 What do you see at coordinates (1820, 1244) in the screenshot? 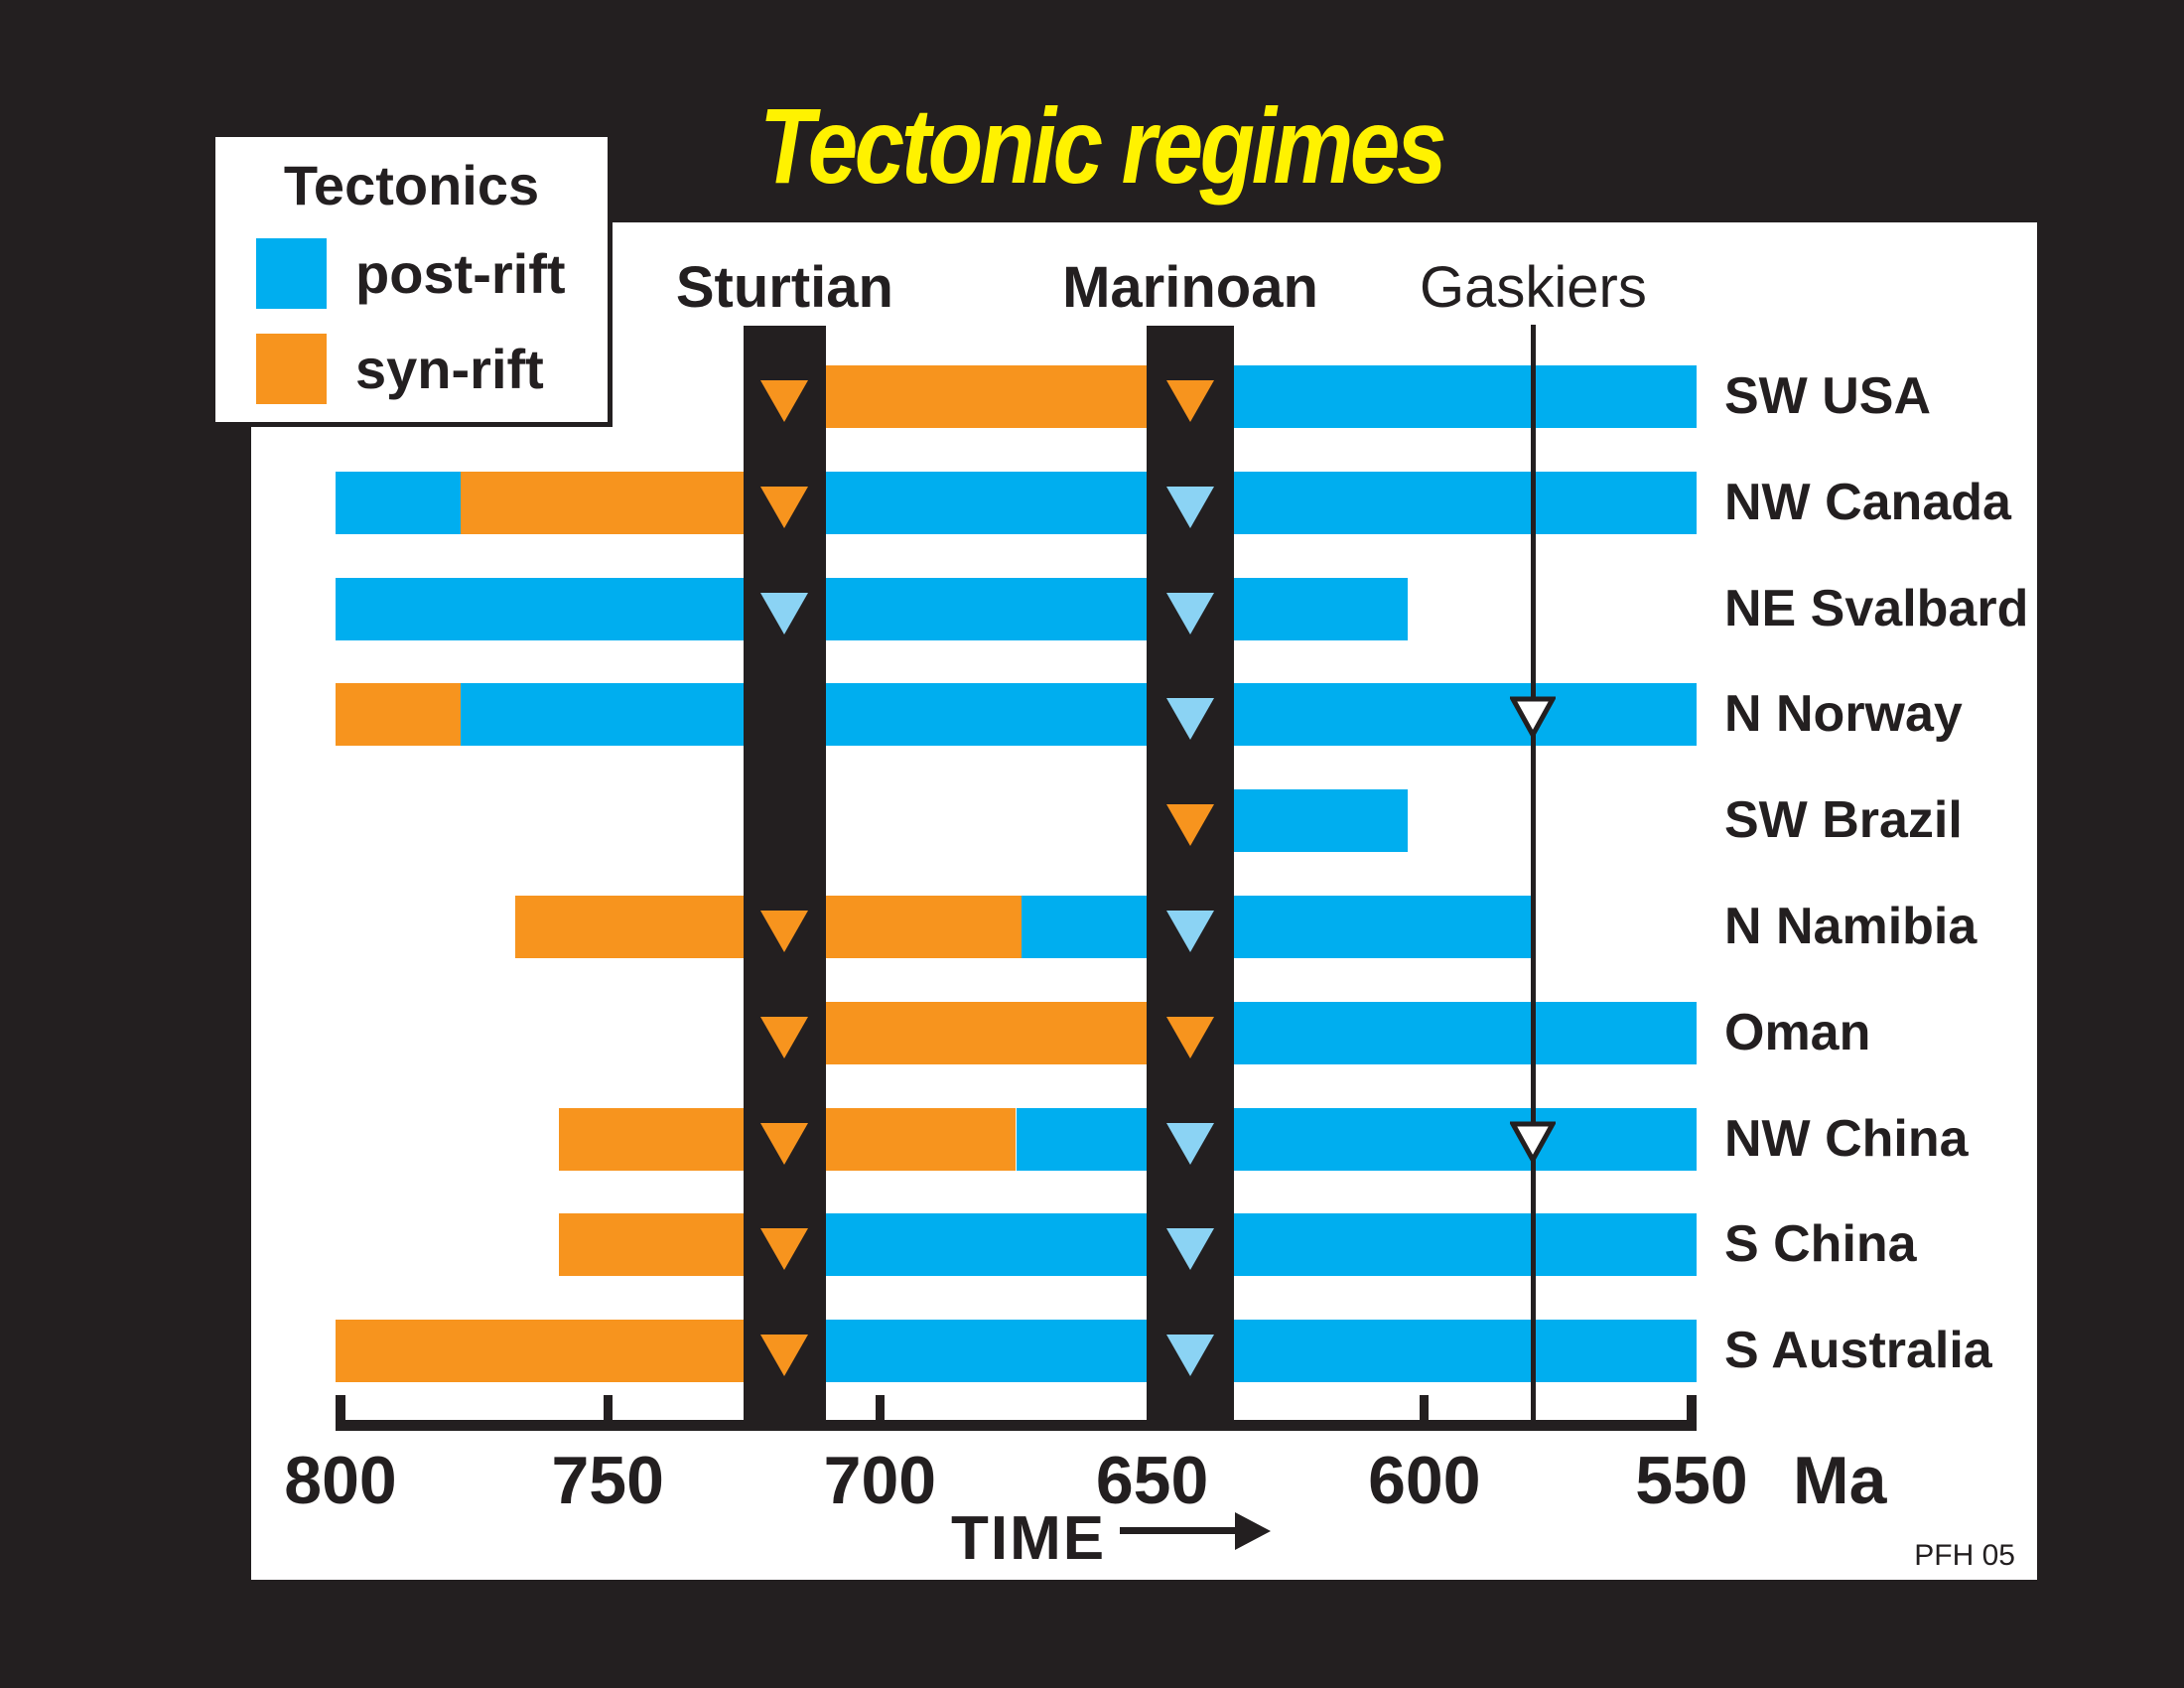
I see `region-label: S China` at bounding box center [1820, 1244].